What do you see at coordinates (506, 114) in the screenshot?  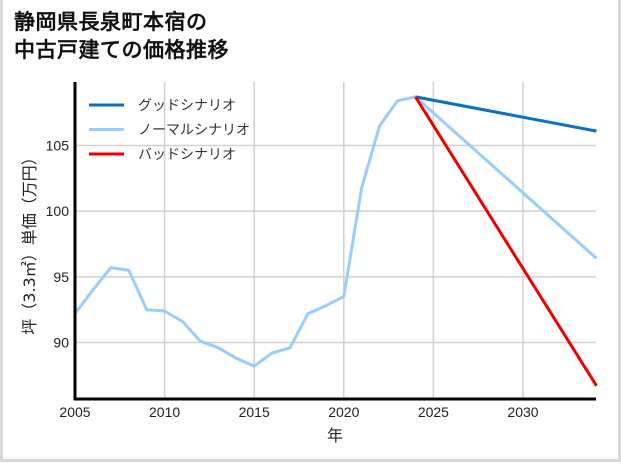 I see `series-line` at bounding box center [506, 114].